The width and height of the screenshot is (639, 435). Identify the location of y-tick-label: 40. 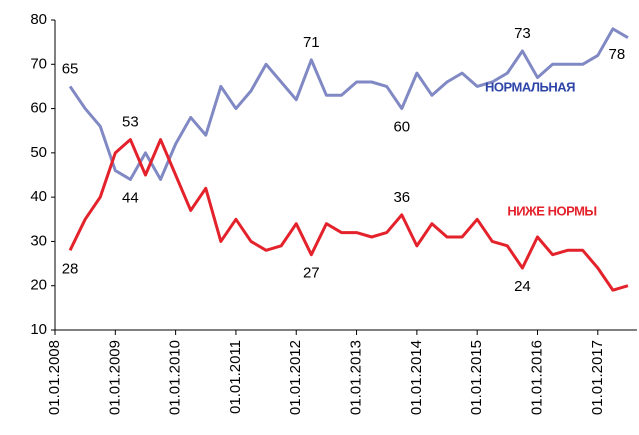
(38, 196).